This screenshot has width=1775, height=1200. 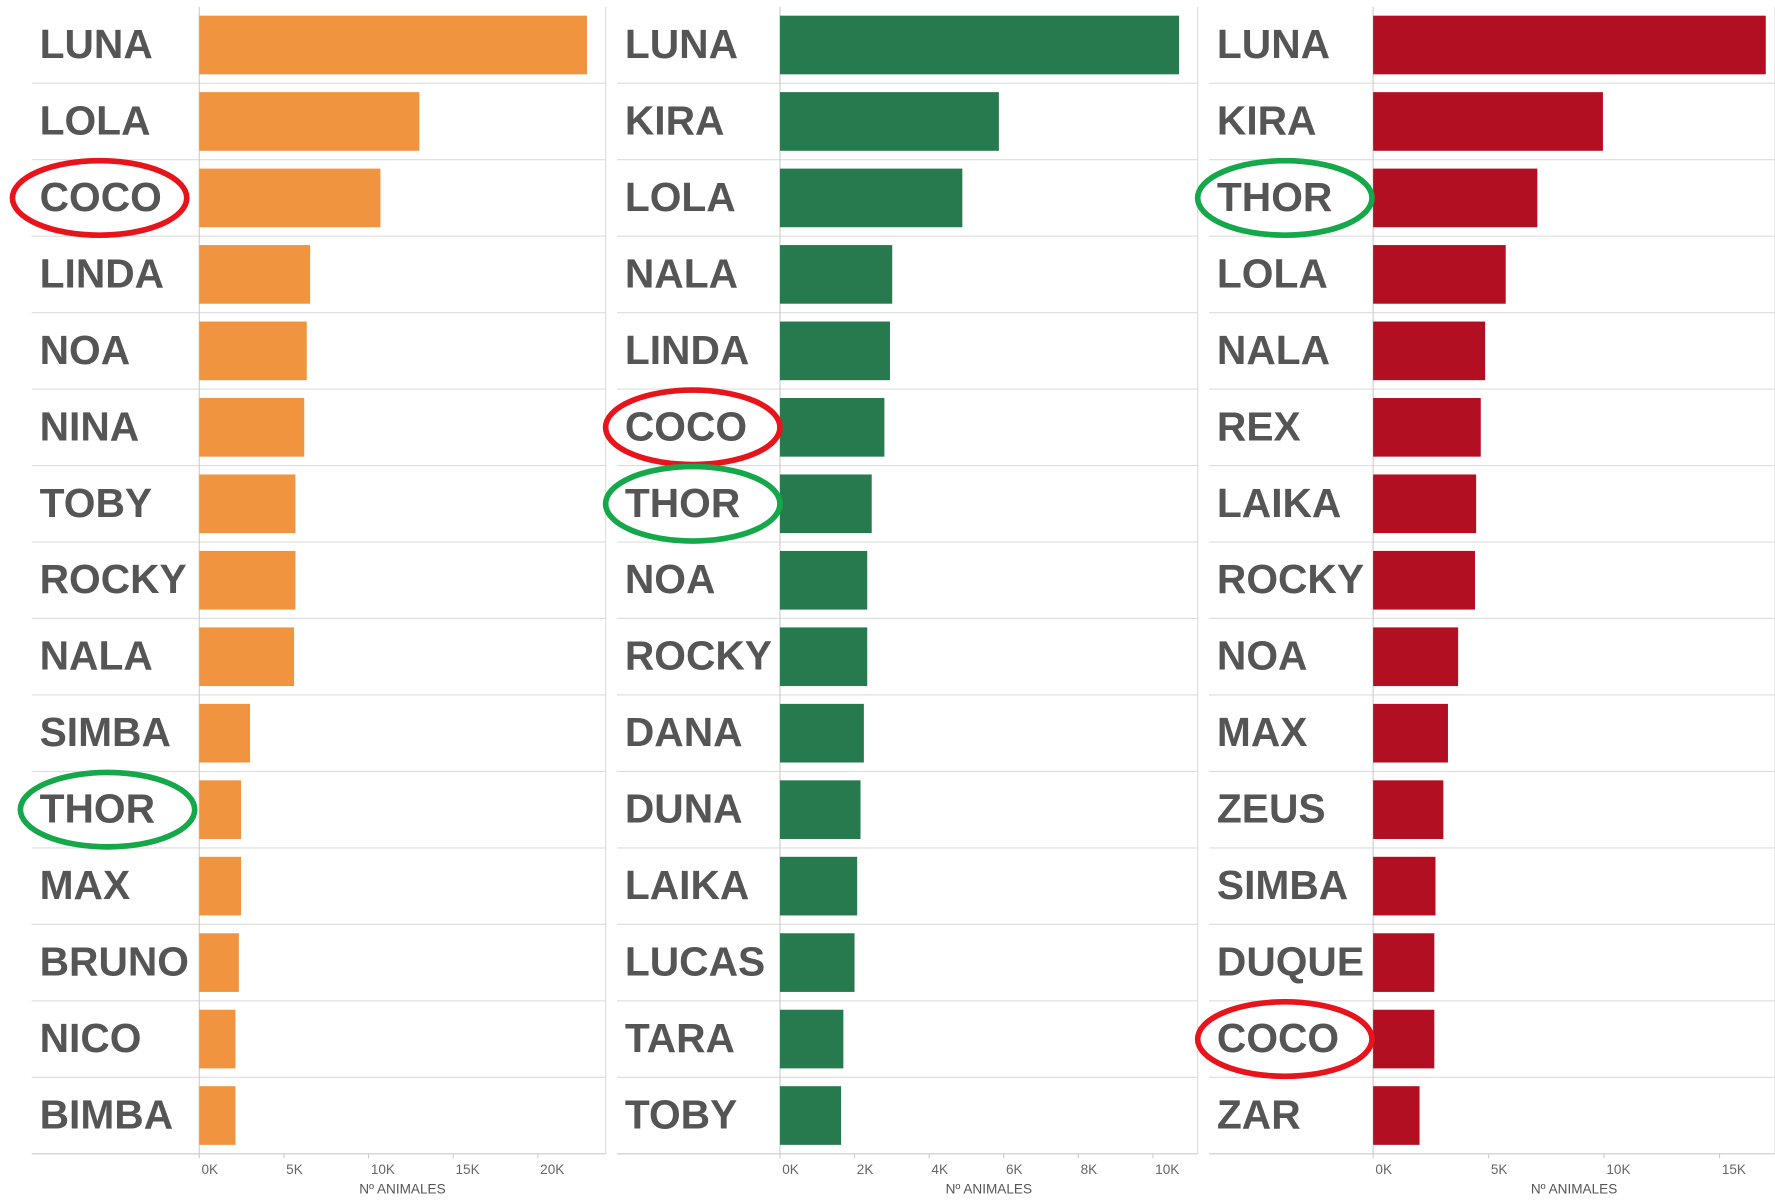 I want to click on category-label: BIMBA, so click(x=106, y=1115).